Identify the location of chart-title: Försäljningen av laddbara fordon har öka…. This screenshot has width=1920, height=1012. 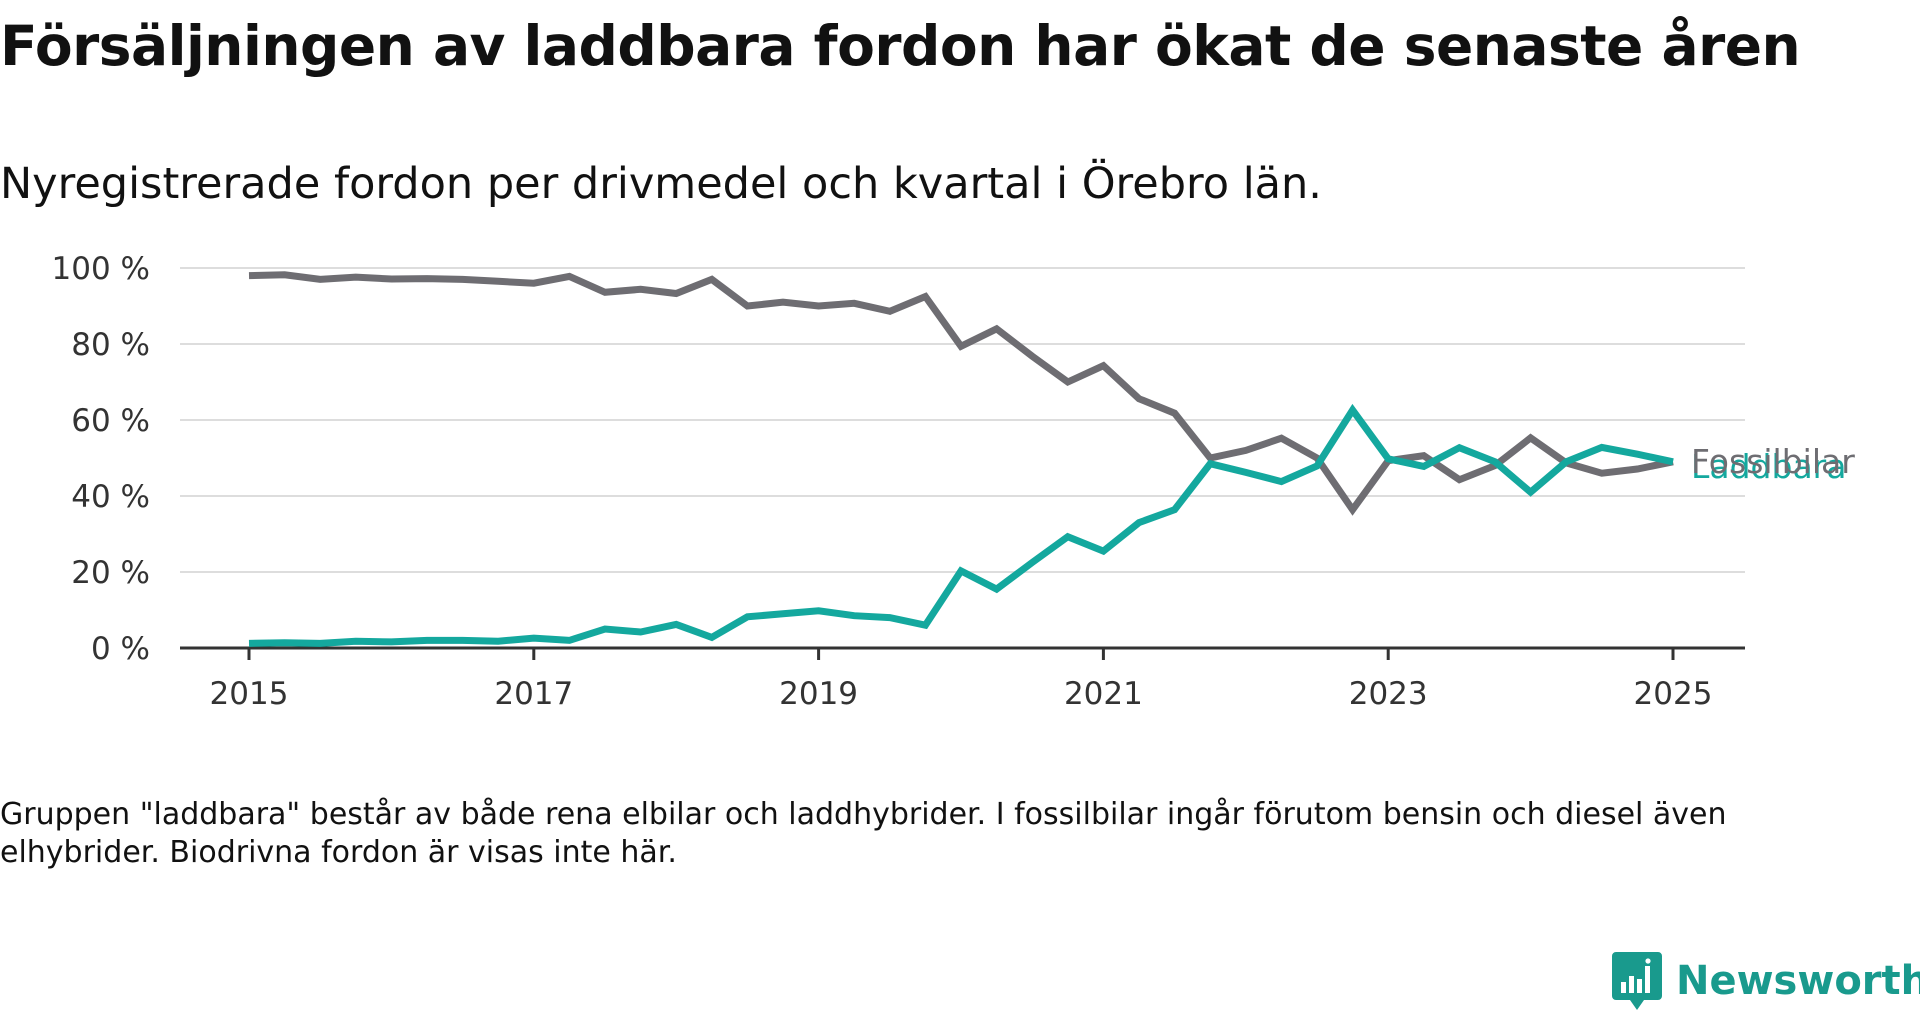
(900, 46).